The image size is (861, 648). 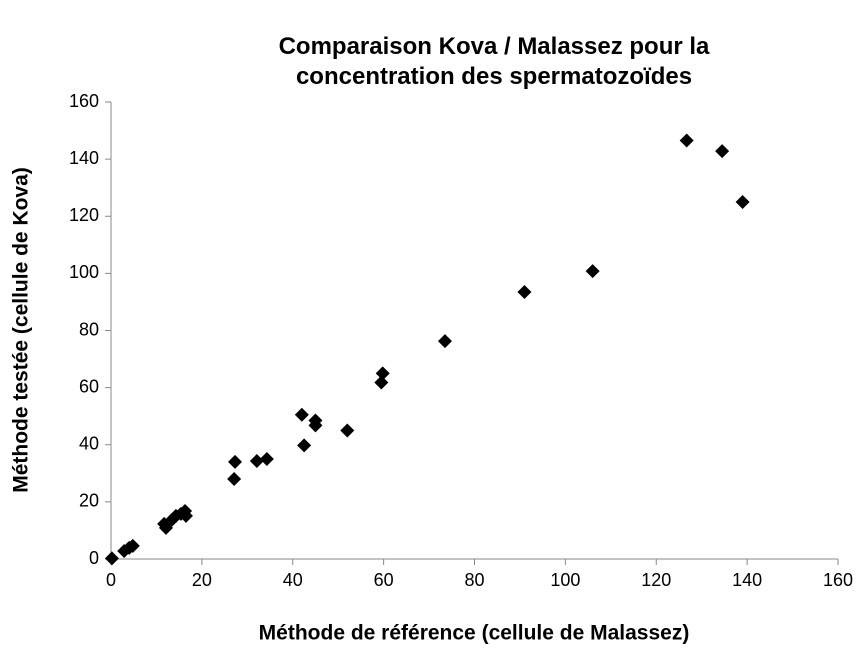 What do you see at coordinates (94, 558) in the screenshot?
I see `y-tick-label: 0` at bounding box center [94, 558].